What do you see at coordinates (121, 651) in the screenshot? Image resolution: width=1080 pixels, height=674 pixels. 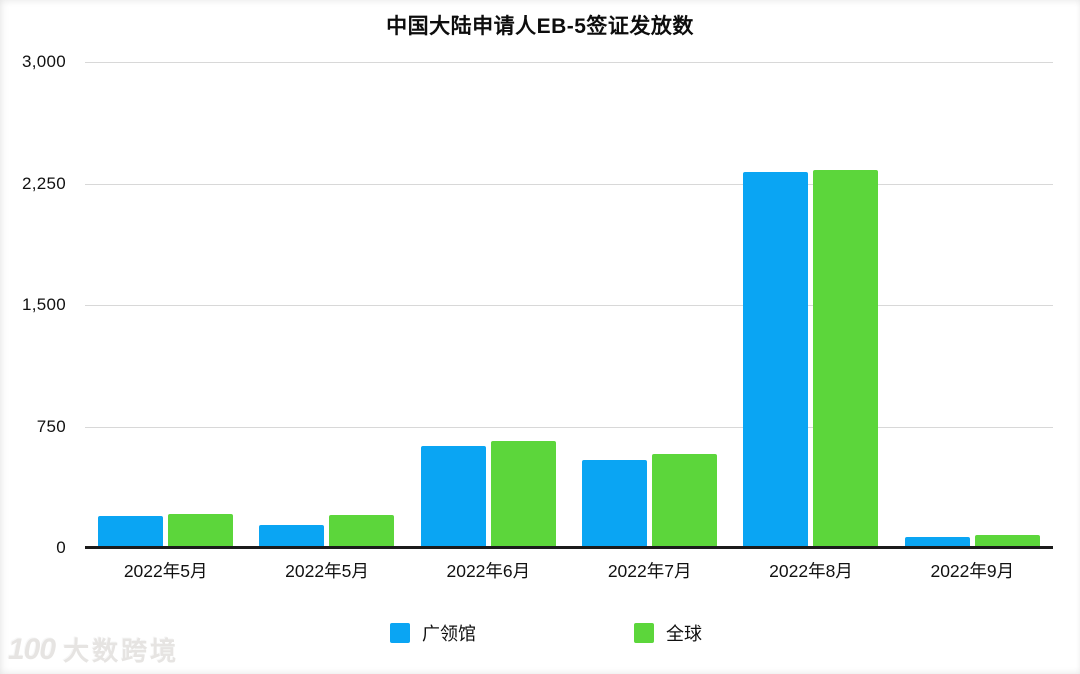 I see `watermark-text: 大数跨境` at bounding box center [121, 651].